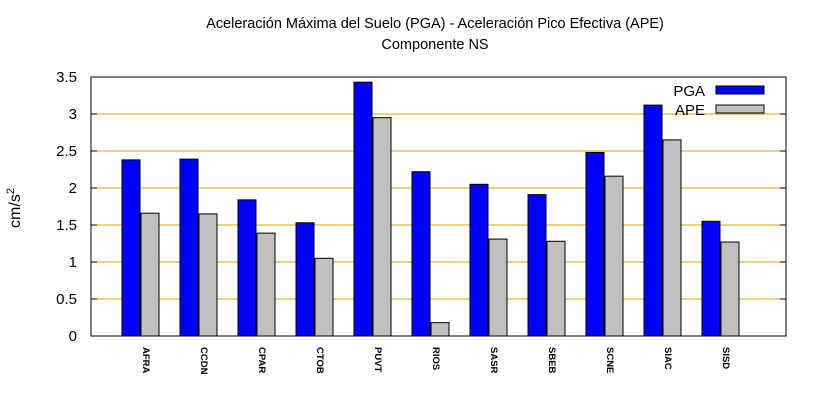  I want to click on bar-pga-afra, so click(131, 248).